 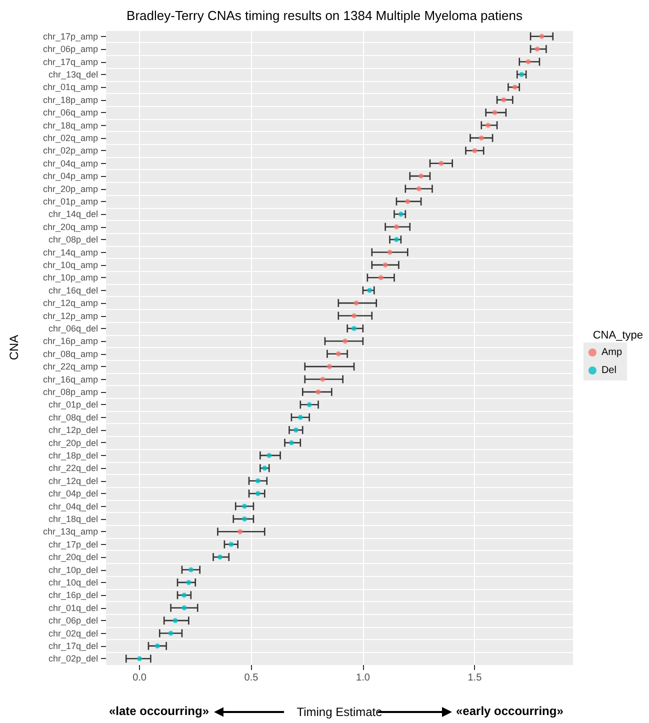 I want to click on chart-title: Bradley-Terry CNAs timing results on 1384 Multiple Myeloma patiens, so click(x=324, y=15).